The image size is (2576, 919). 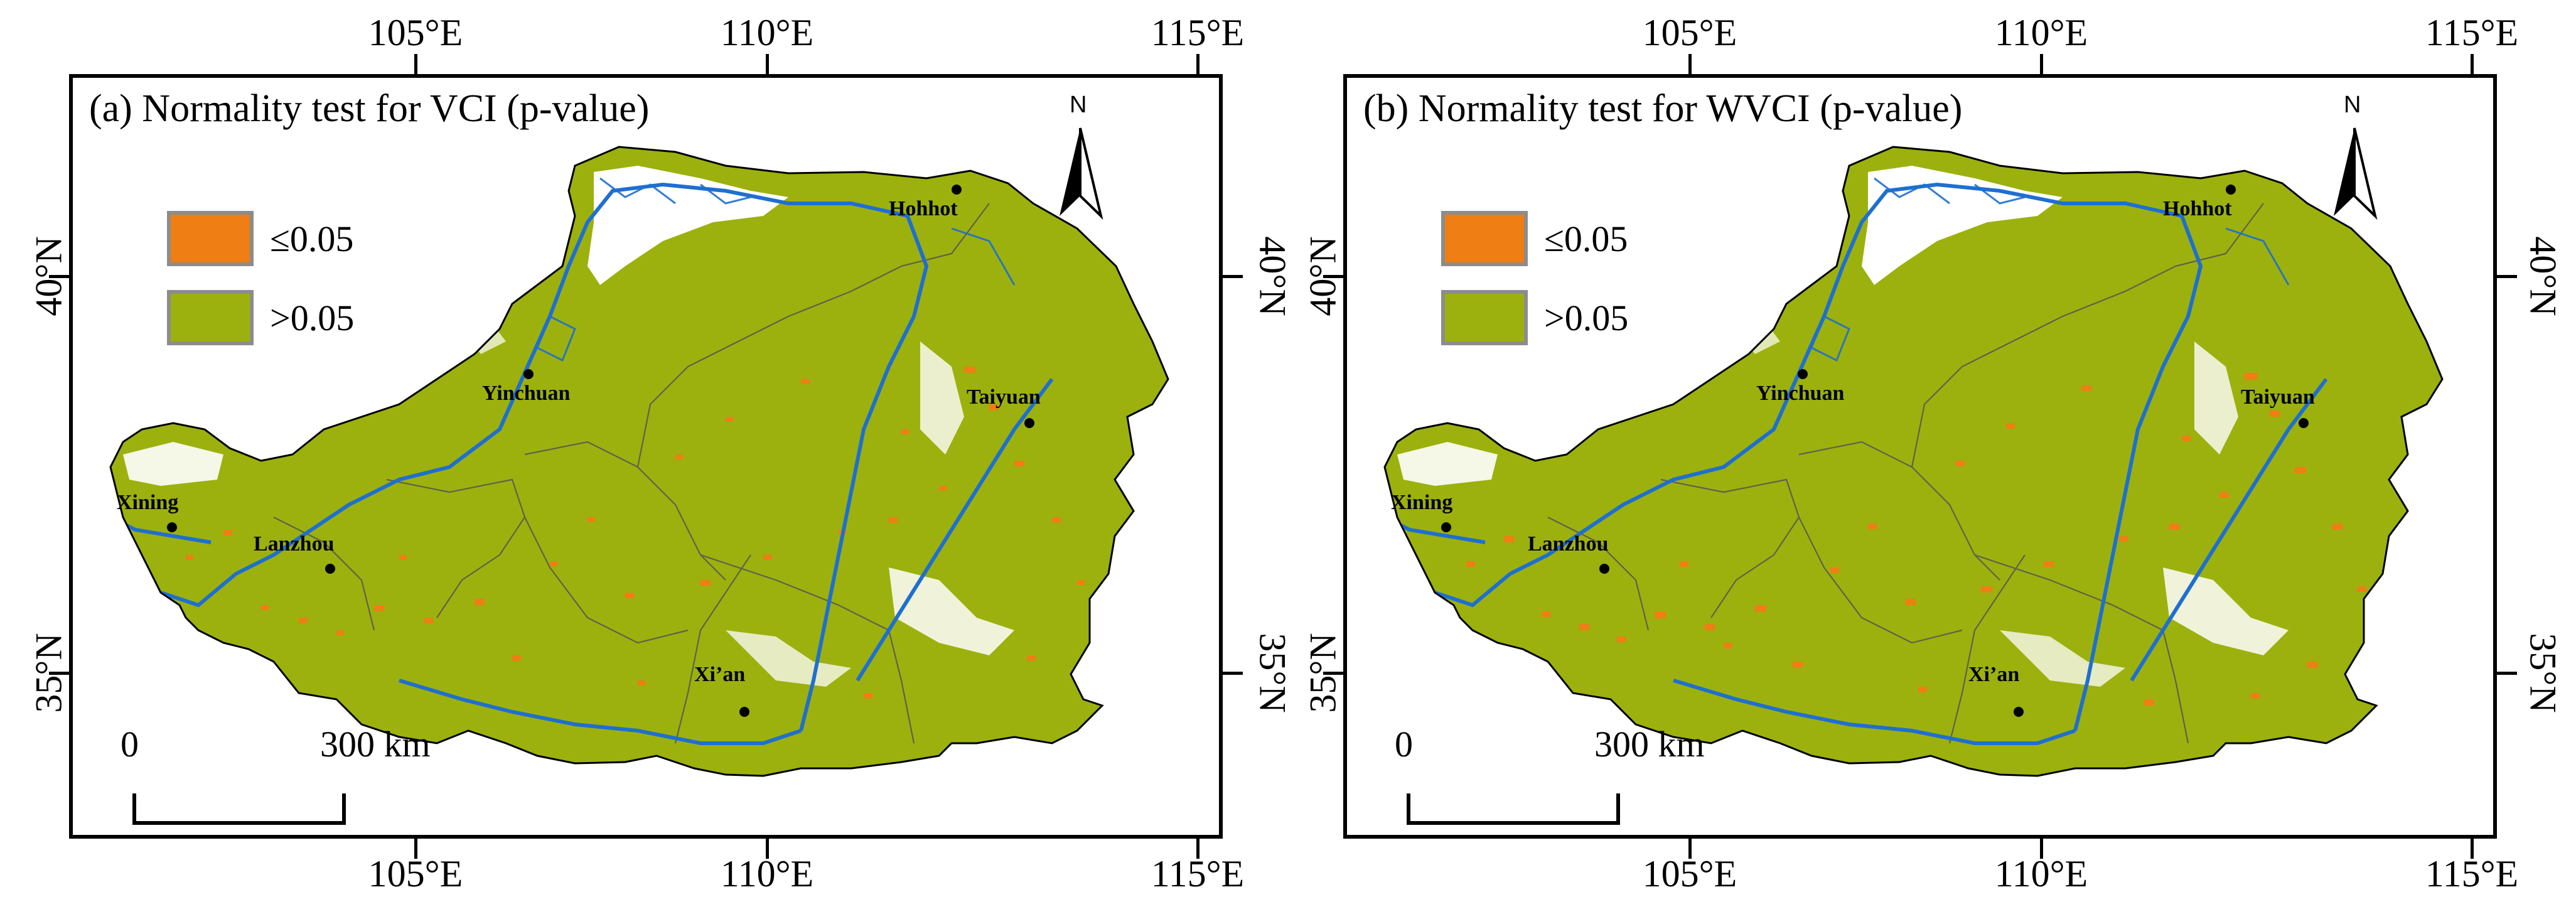 I want to click on panel-title: (b) Normality test for WVCI (p-value), so click(x=1663, y=108).